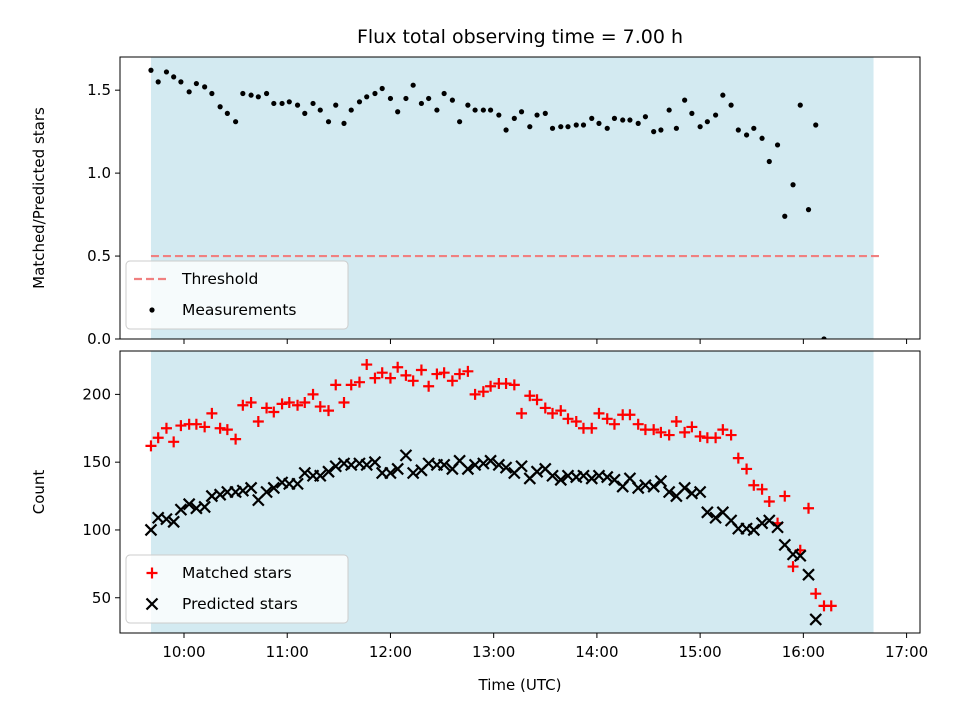  Describe the element at coordinates (237, 295) in the screenshot. I see `legend-box` at that location.